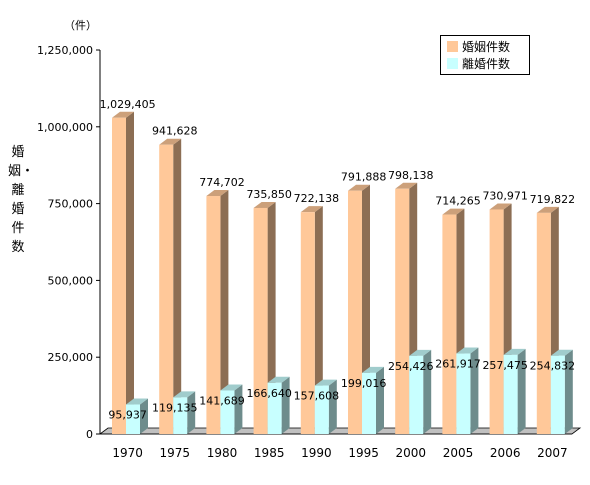 Image resolution: width=590 pixels, height=485 pixels. Describe the element at coordinates (486, 46) in the screenshot. I see `legend-label-marriage: 婚姻件数` at that location.